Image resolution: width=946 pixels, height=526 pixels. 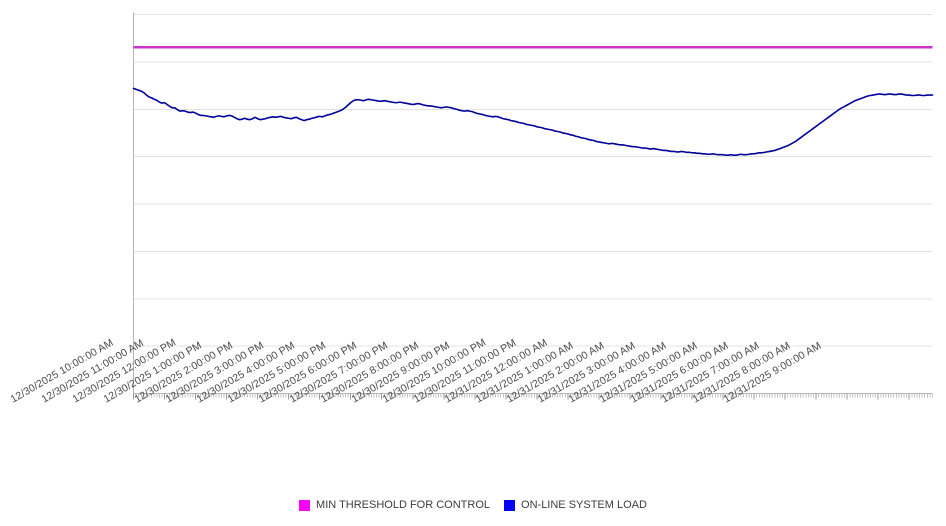 I want to click on x-axis-ticks, so click(x=533, y=396).